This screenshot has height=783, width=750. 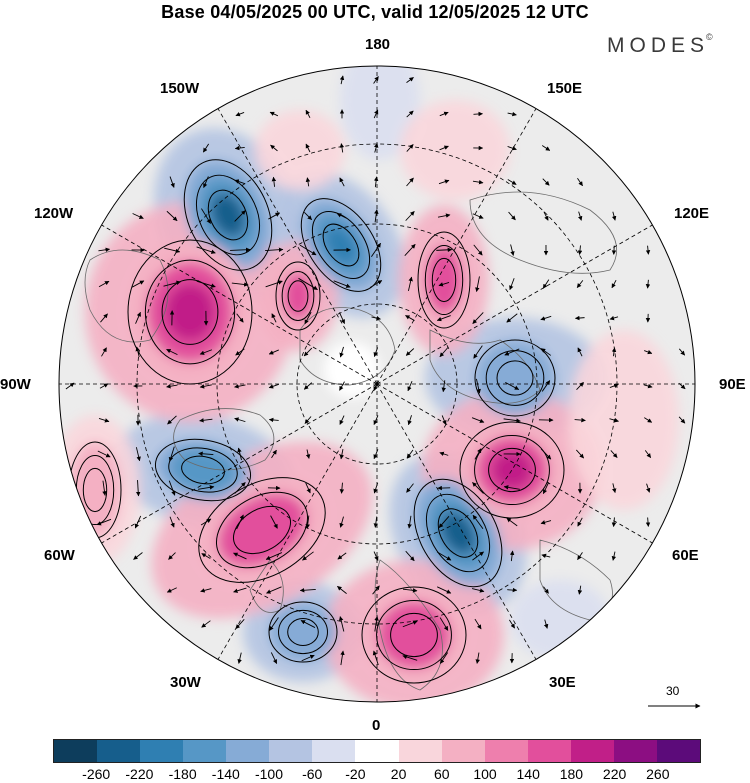 What do you see at coordinates (54, 213) in the screenshot?
I see `lon-label-120w: 120W` at bounding box center [54, 213].